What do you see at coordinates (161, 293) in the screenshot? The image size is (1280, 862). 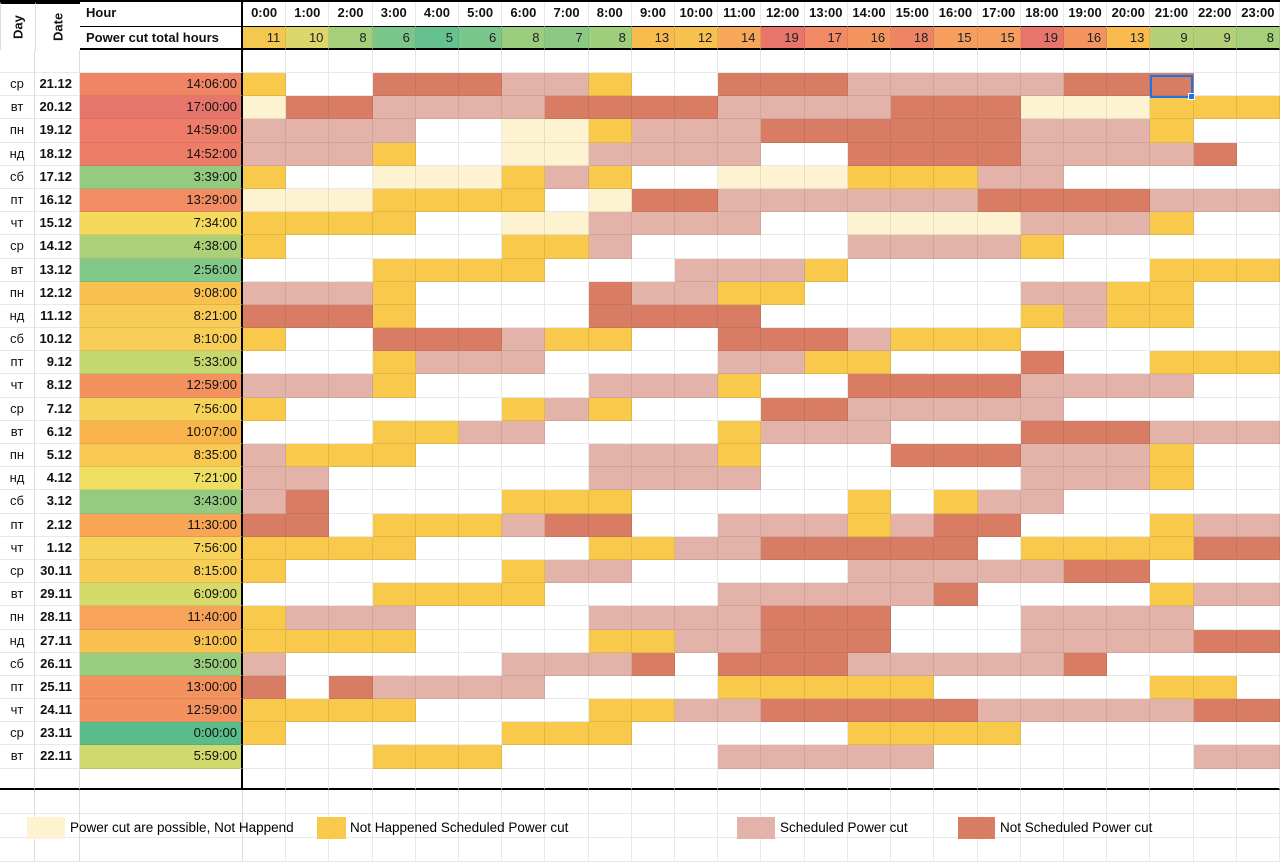 I see `row-total-cell: 9:08:00` at bounding box center [161, 293].